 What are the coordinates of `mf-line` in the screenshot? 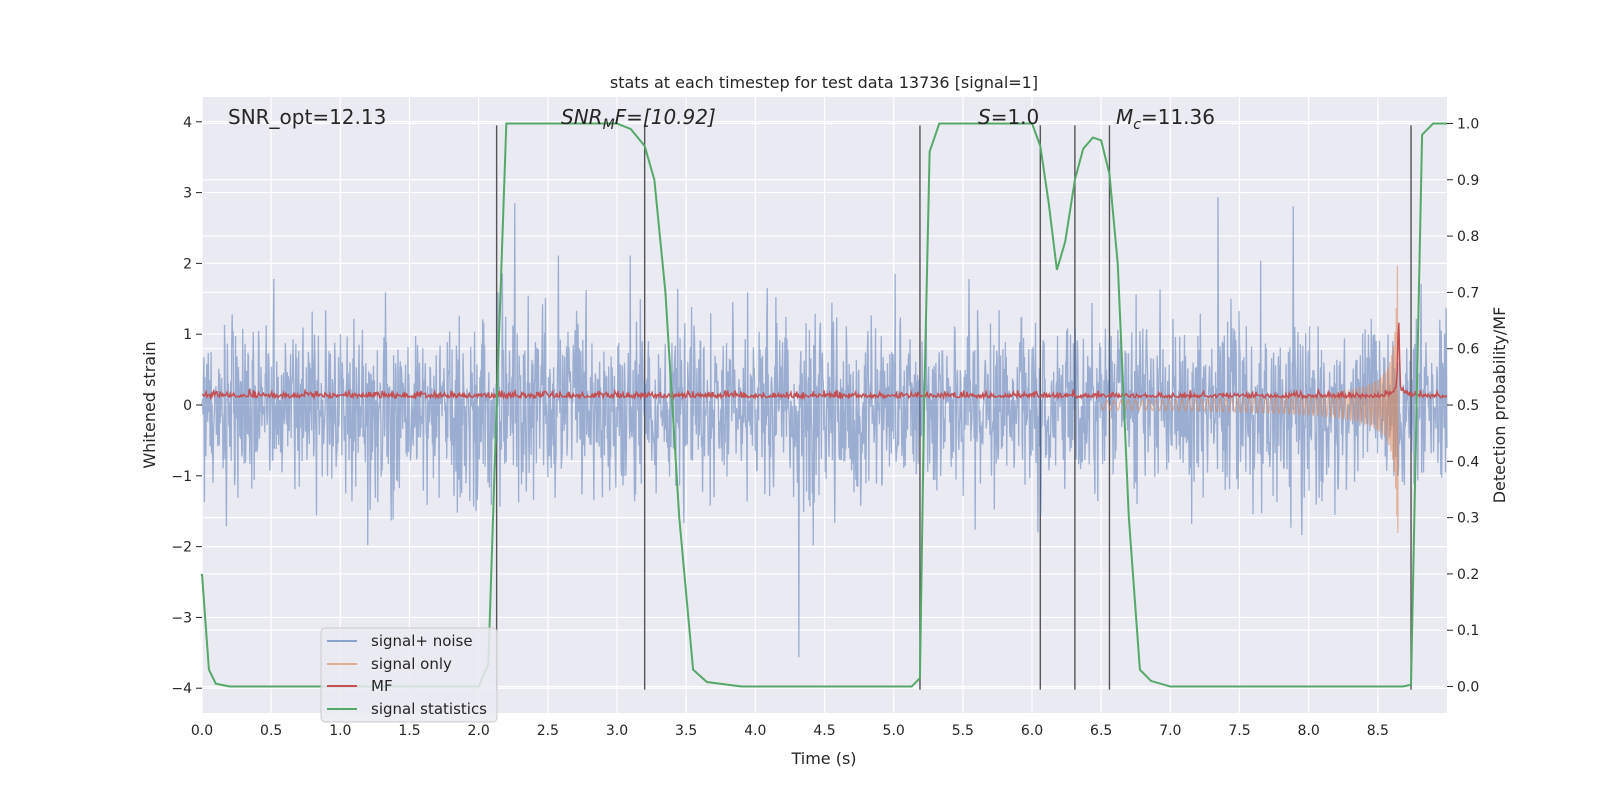 It's located at (824, 361).